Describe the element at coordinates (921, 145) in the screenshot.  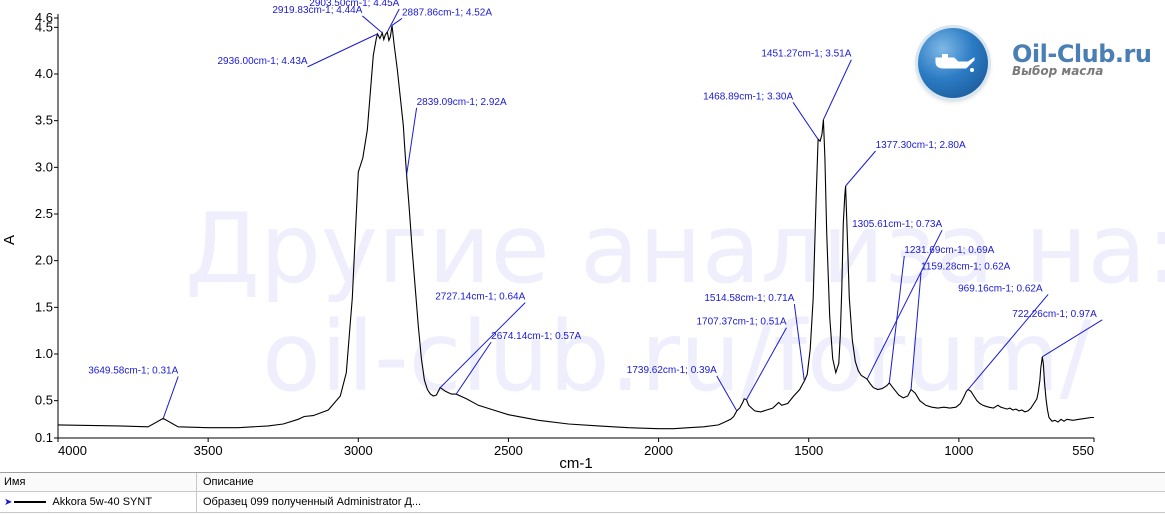
I see `annotation-label: 1377.30cm-1; 2.80A` at that location.